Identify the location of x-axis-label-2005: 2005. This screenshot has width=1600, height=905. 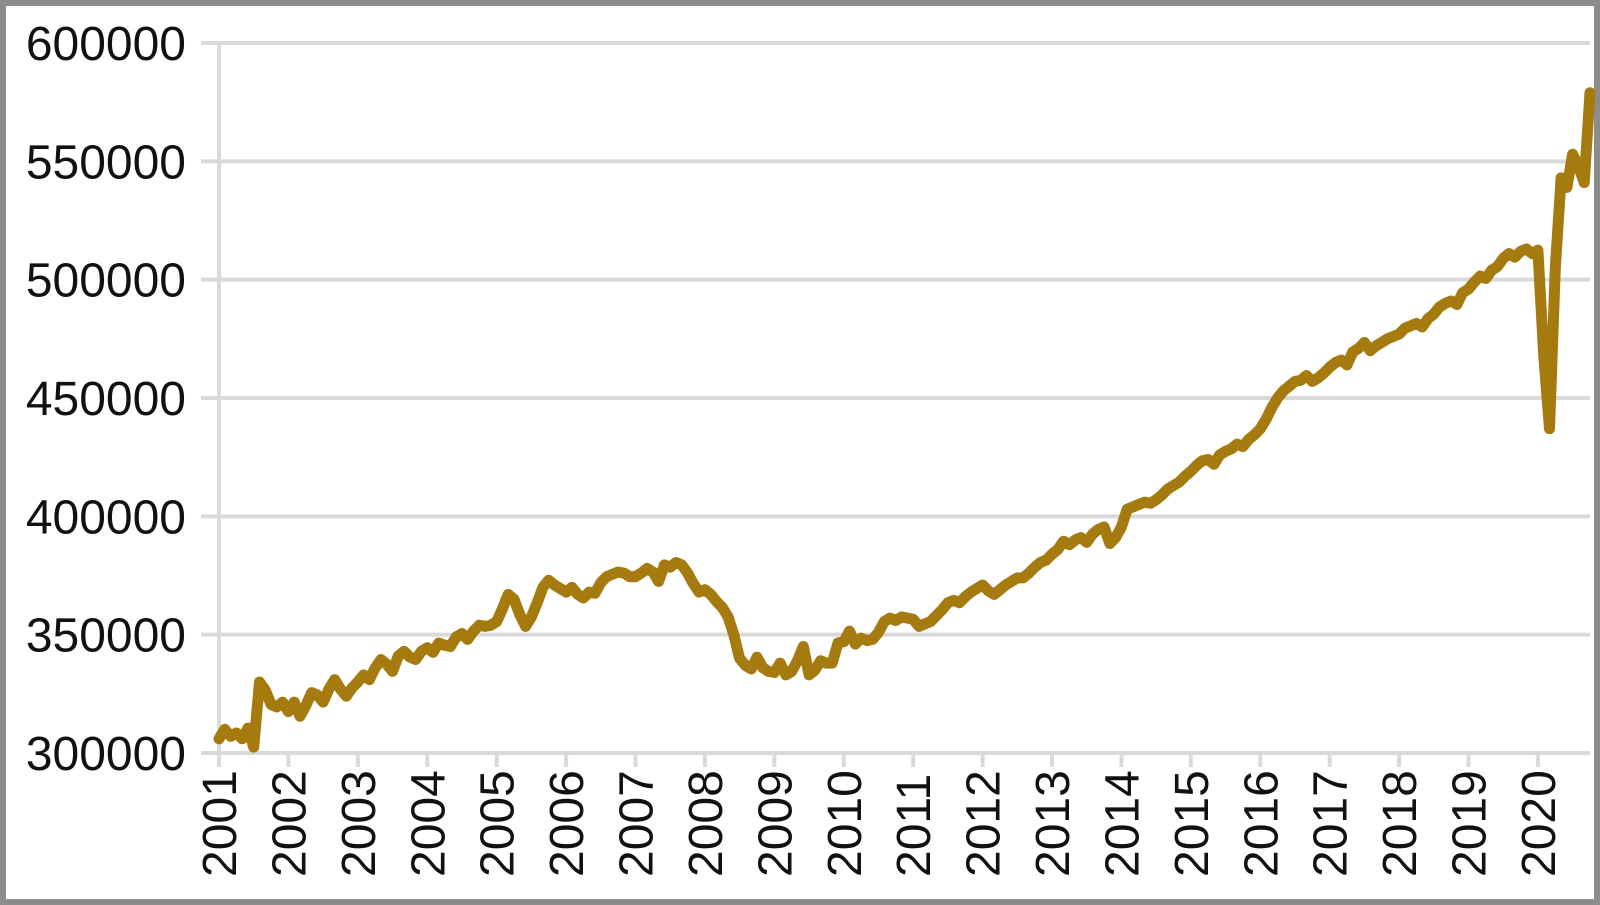
(498, 823).